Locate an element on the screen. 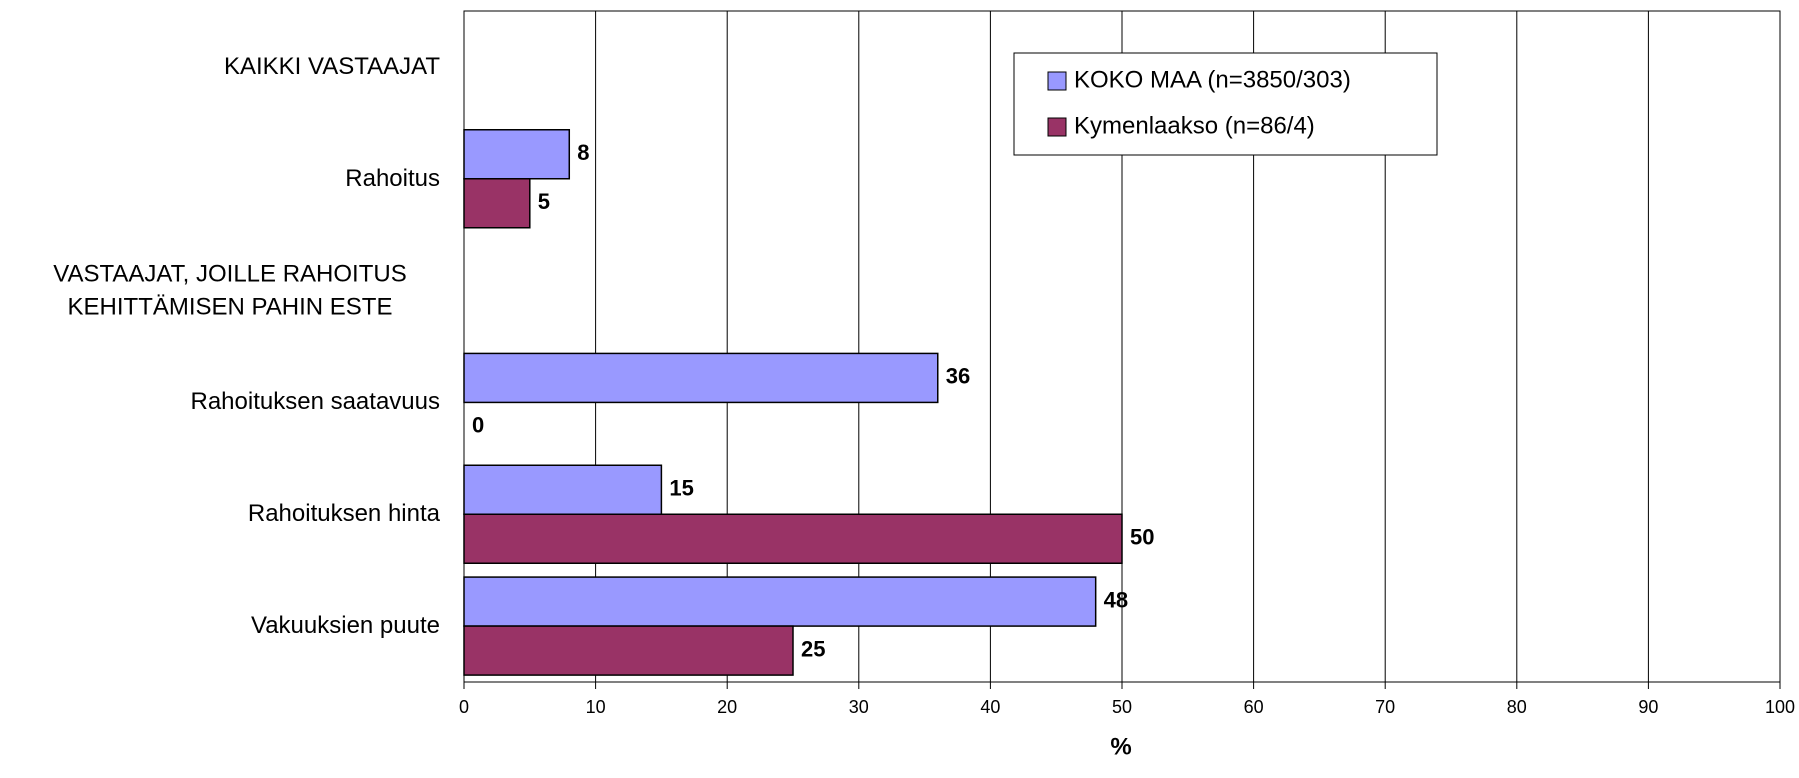  category-text: Rahoitus is located at coordinates (392, 178).